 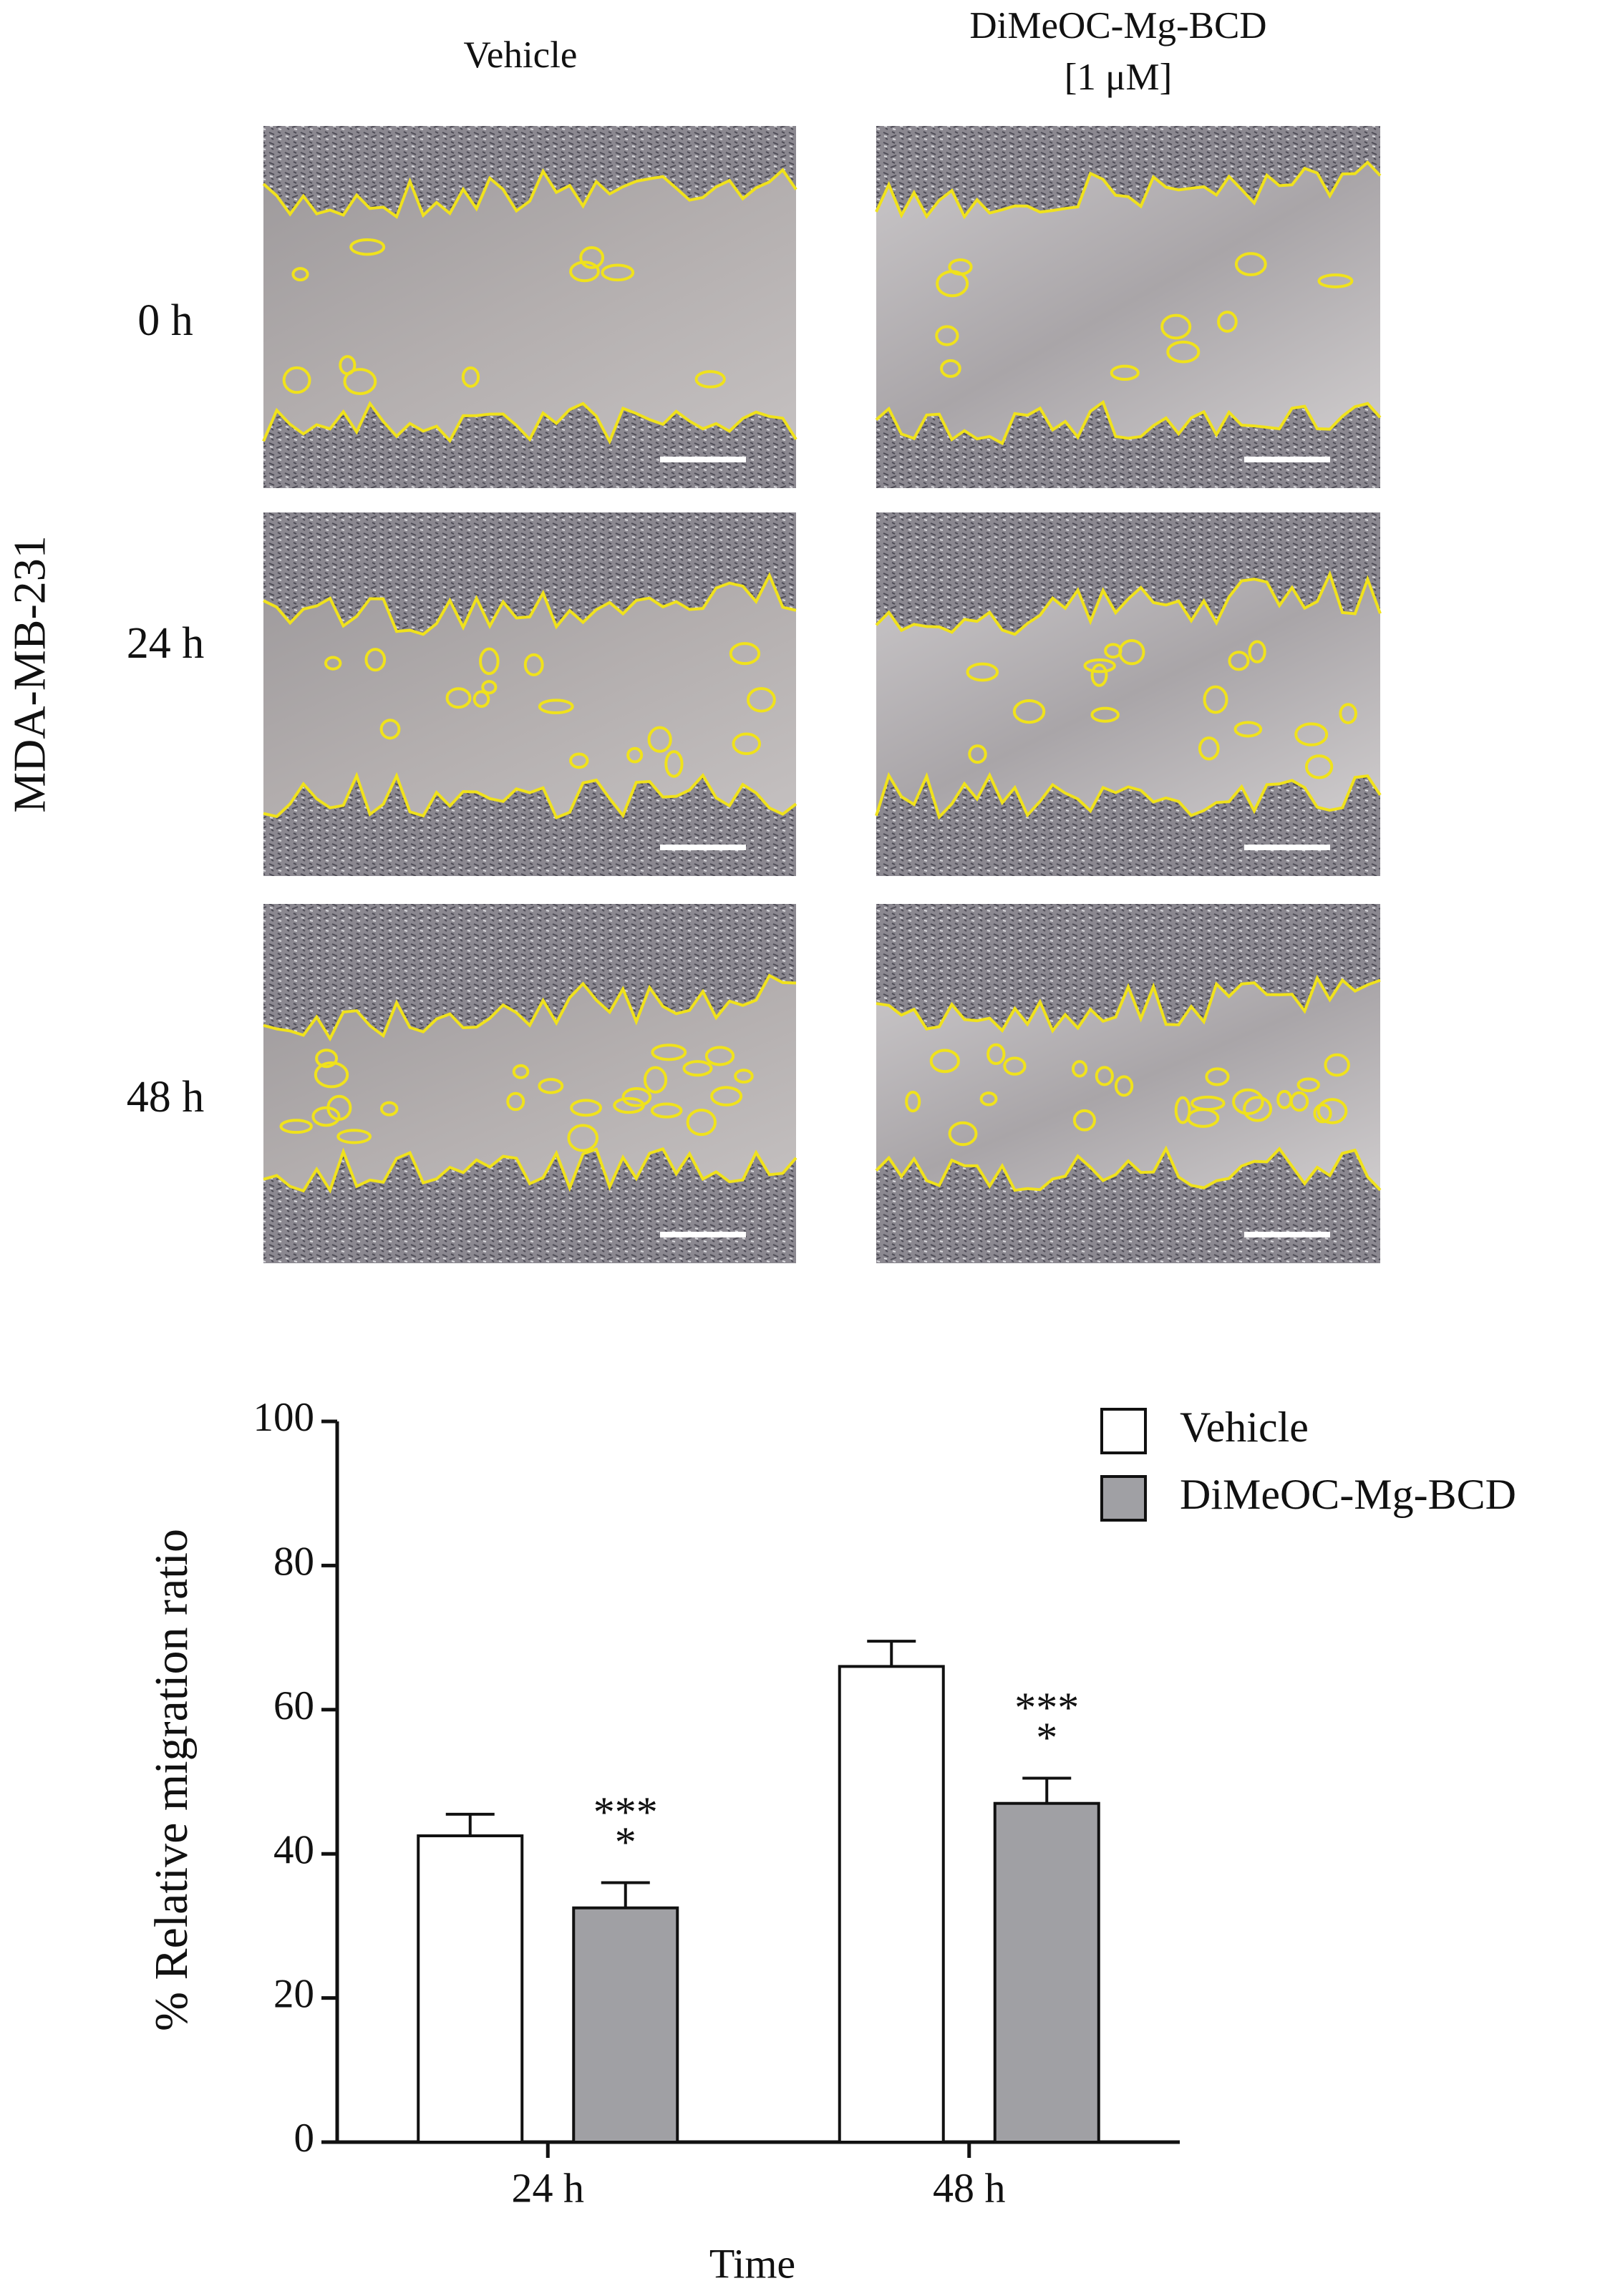 What do you see at coordinates (305, 2138) in the screenshot?
I see `y-tick-label: 0` at bounding box center [305, 2138].